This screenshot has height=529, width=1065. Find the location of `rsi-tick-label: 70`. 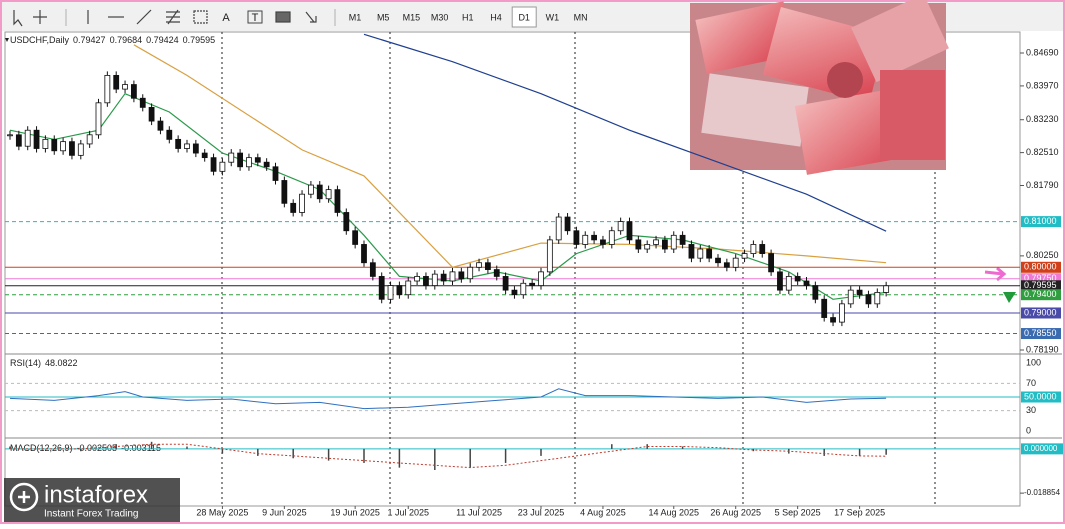

rsi-tick-label: 70 is located at coordinates (1031, 383).